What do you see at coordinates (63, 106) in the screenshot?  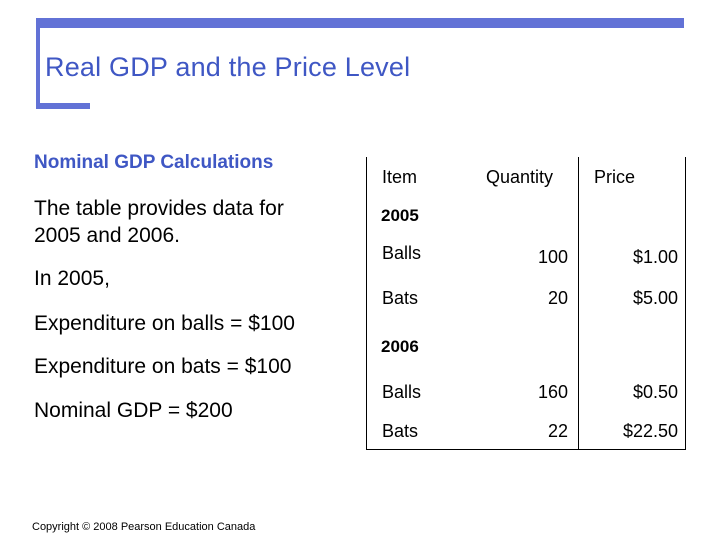 I see `decorative-bottom-bar` at bounding box center [63, 106].